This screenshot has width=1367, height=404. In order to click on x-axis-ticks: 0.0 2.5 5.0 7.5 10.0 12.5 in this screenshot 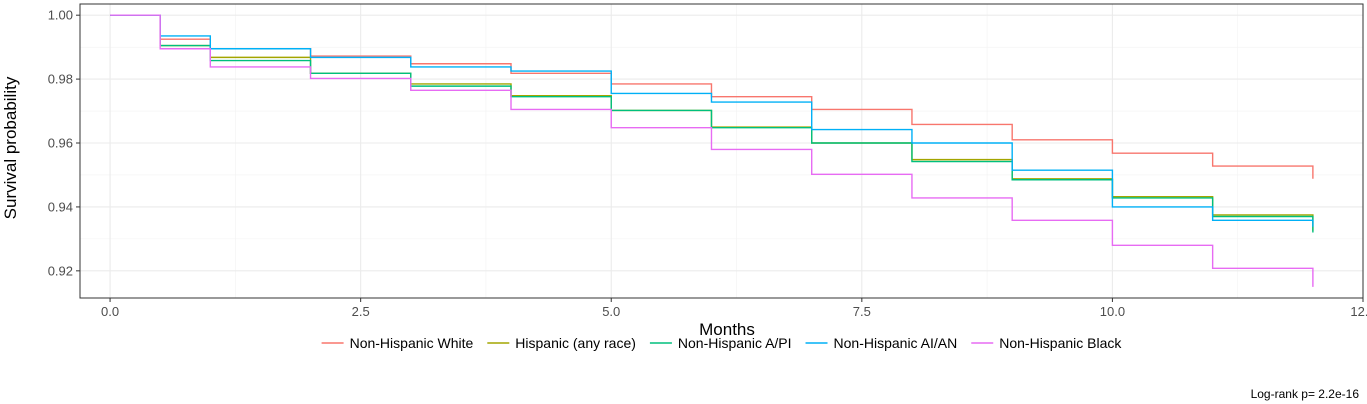, I will do `click(734, 308)`.